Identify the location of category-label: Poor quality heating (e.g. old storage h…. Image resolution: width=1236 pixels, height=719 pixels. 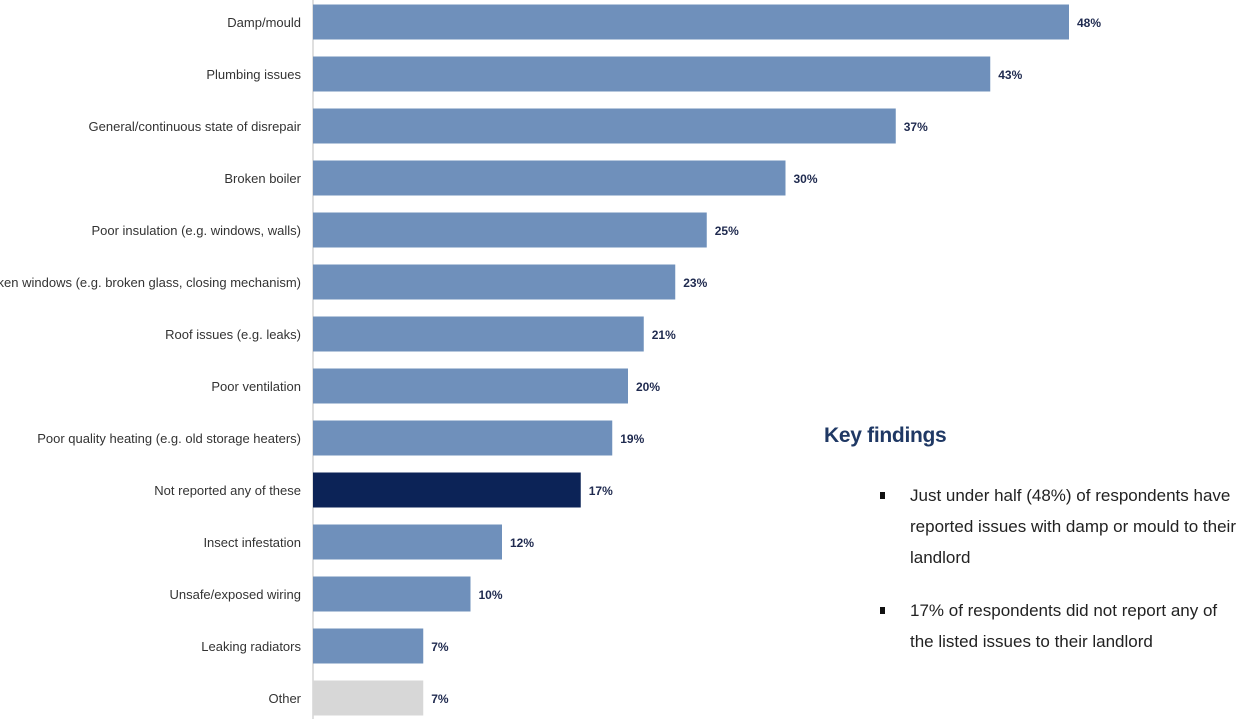
(169, 438).